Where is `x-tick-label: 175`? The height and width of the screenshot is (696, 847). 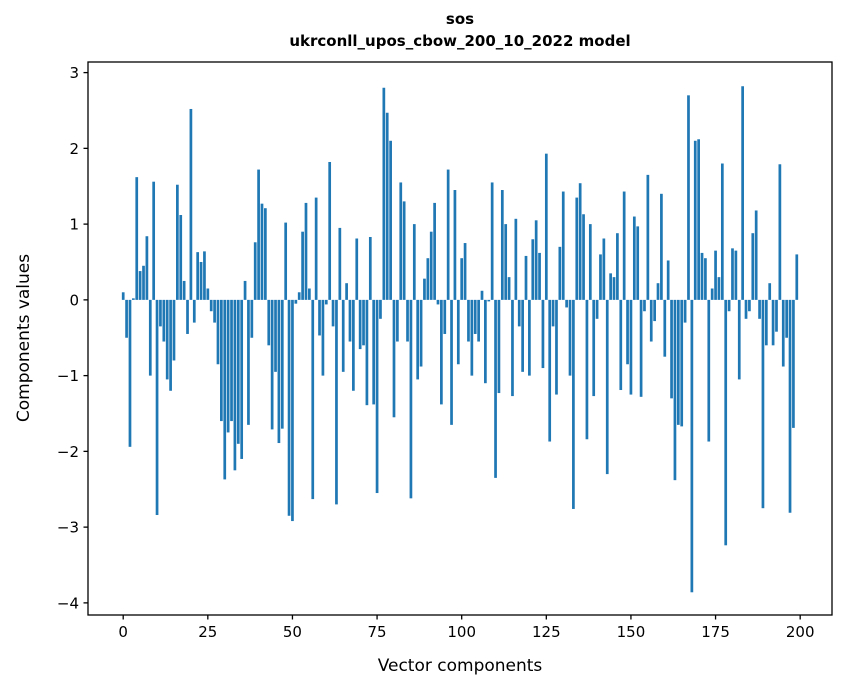
x-tick-label: 175 is located at coordinates (715, 632).